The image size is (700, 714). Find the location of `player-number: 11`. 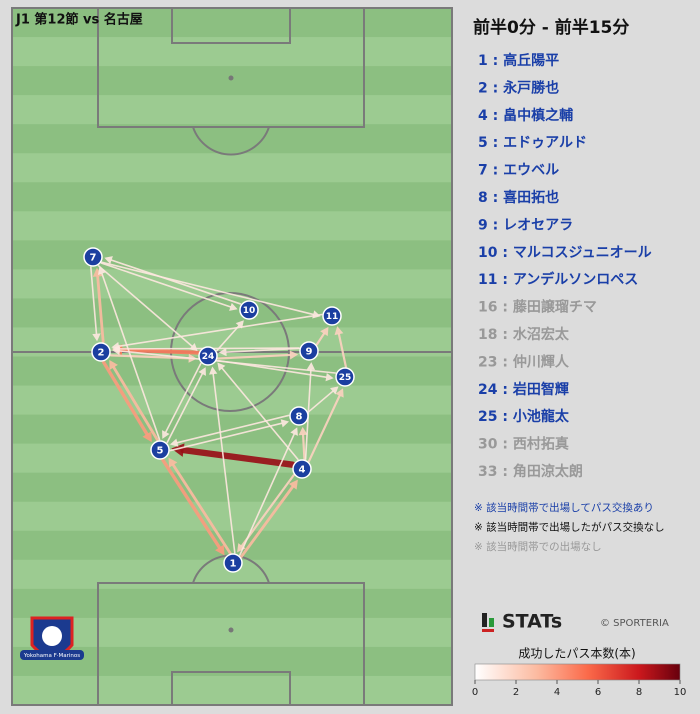

player-number: 11 is located at coordinates (332, 317).